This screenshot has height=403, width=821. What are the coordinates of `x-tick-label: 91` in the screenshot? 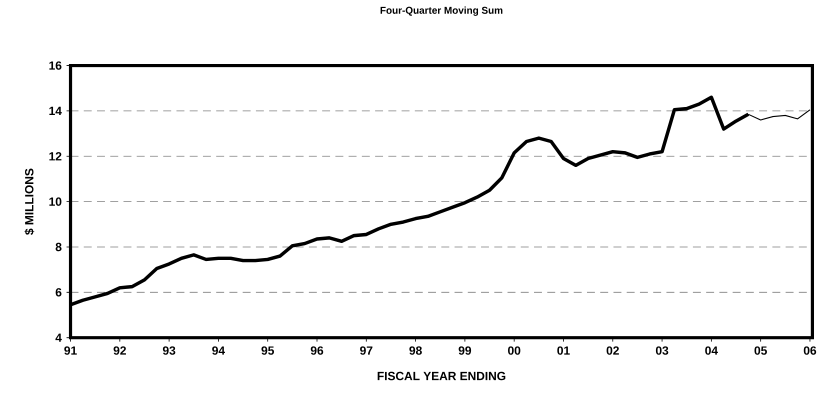 It's located at (70, 350).